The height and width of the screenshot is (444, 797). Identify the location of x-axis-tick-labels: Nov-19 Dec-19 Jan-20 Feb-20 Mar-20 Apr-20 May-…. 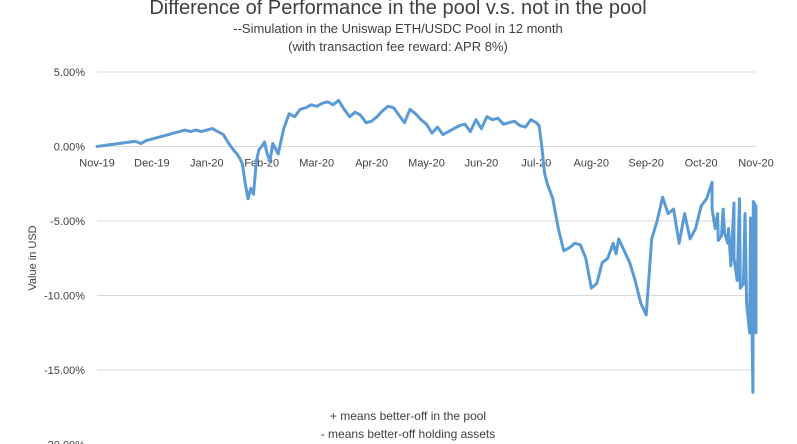
(426, 164).